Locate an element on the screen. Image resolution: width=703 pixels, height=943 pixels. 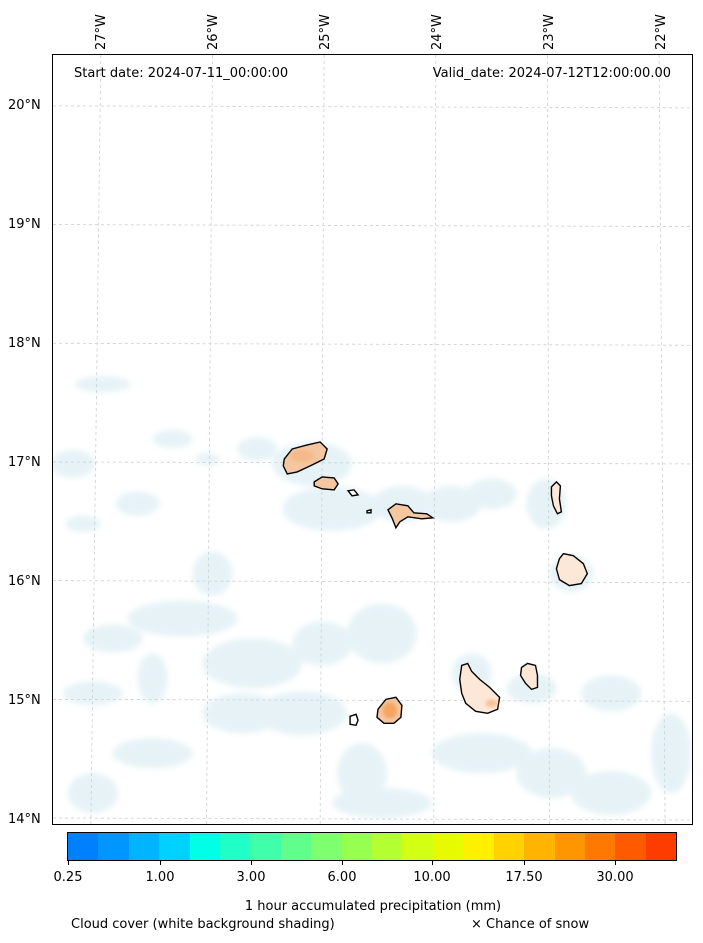
island-brava is located at coordinates (354, 720).